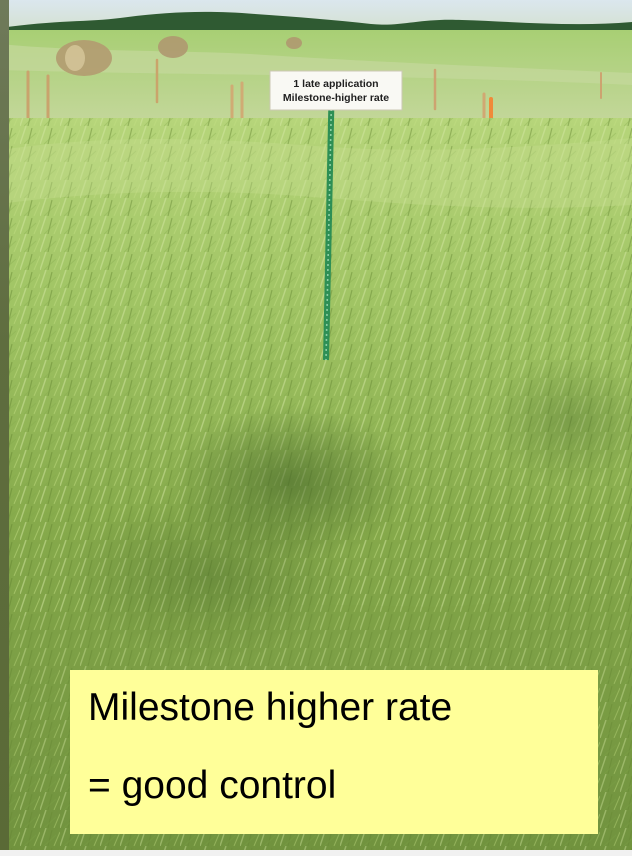 The width and height of the screenshot is (632, 856). What do you see at coordinates (336, 215) in the screenshot?
I see `sign-post` at bounding box center [336, 215].